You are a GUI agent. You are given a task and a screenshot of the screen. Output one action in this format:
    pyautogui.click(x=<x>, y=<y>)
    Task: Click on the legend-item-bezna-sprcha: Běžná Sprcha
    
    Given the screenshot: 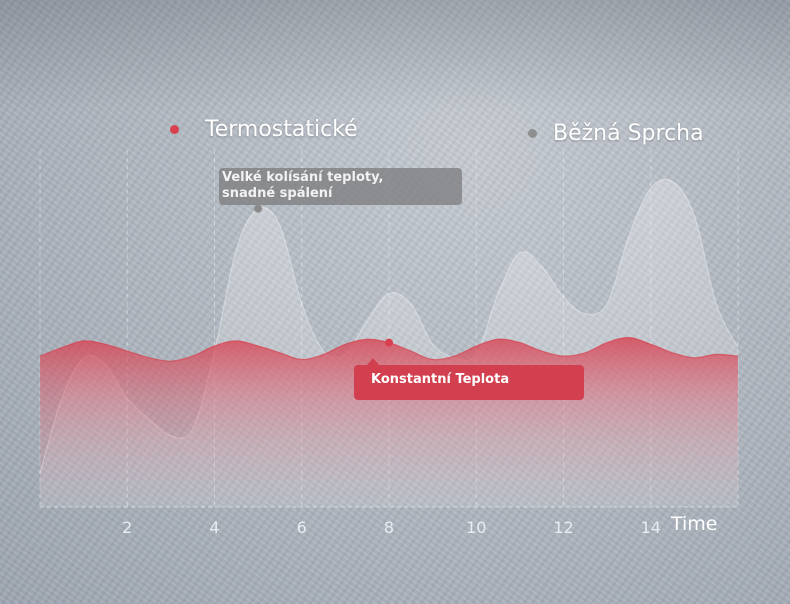 What is the action you would take?
    pyautogui.click(x=616, y=133)
    